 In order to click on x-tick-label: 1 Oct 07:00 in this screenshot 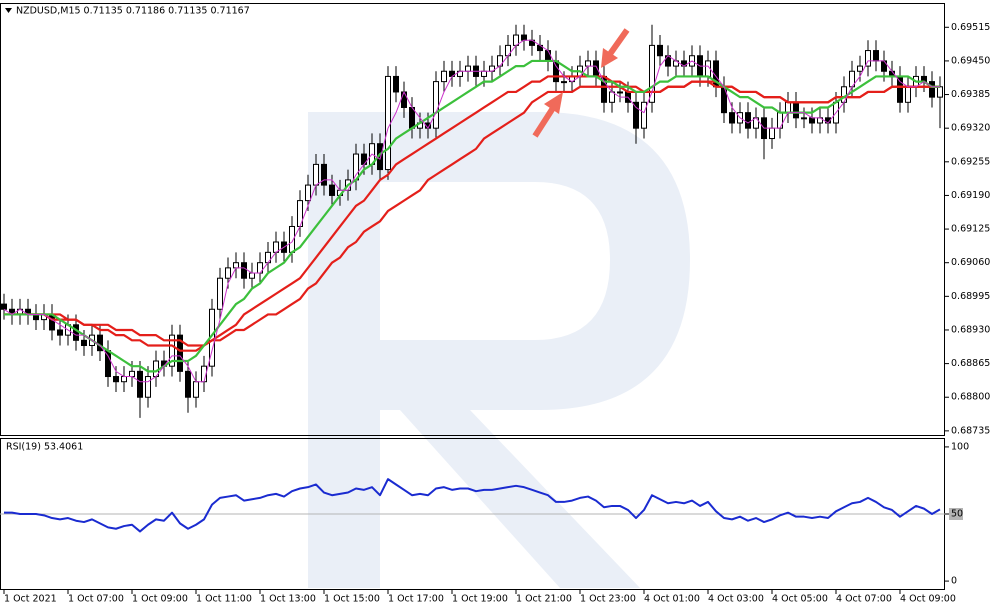, I will do `click(96, 599)`.